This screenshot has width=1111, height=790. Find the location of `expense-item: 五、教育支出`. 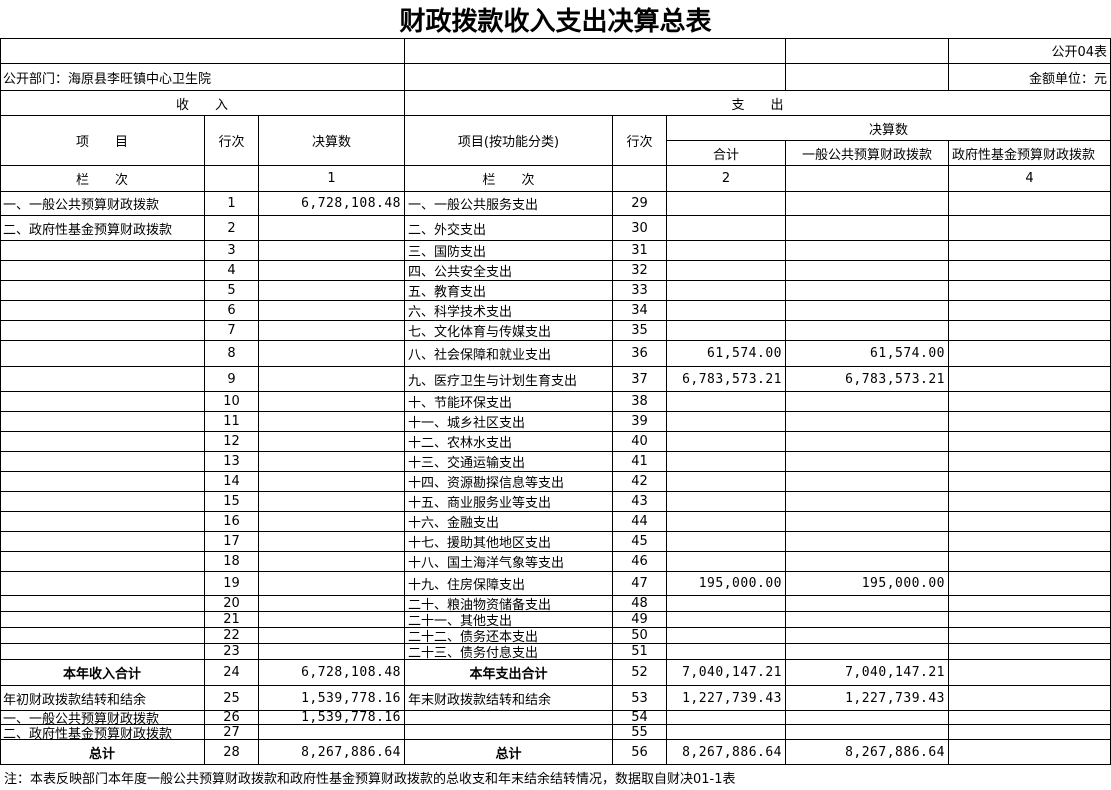

expense-item: 五、教育支出 is located at coordinates (509, 291).